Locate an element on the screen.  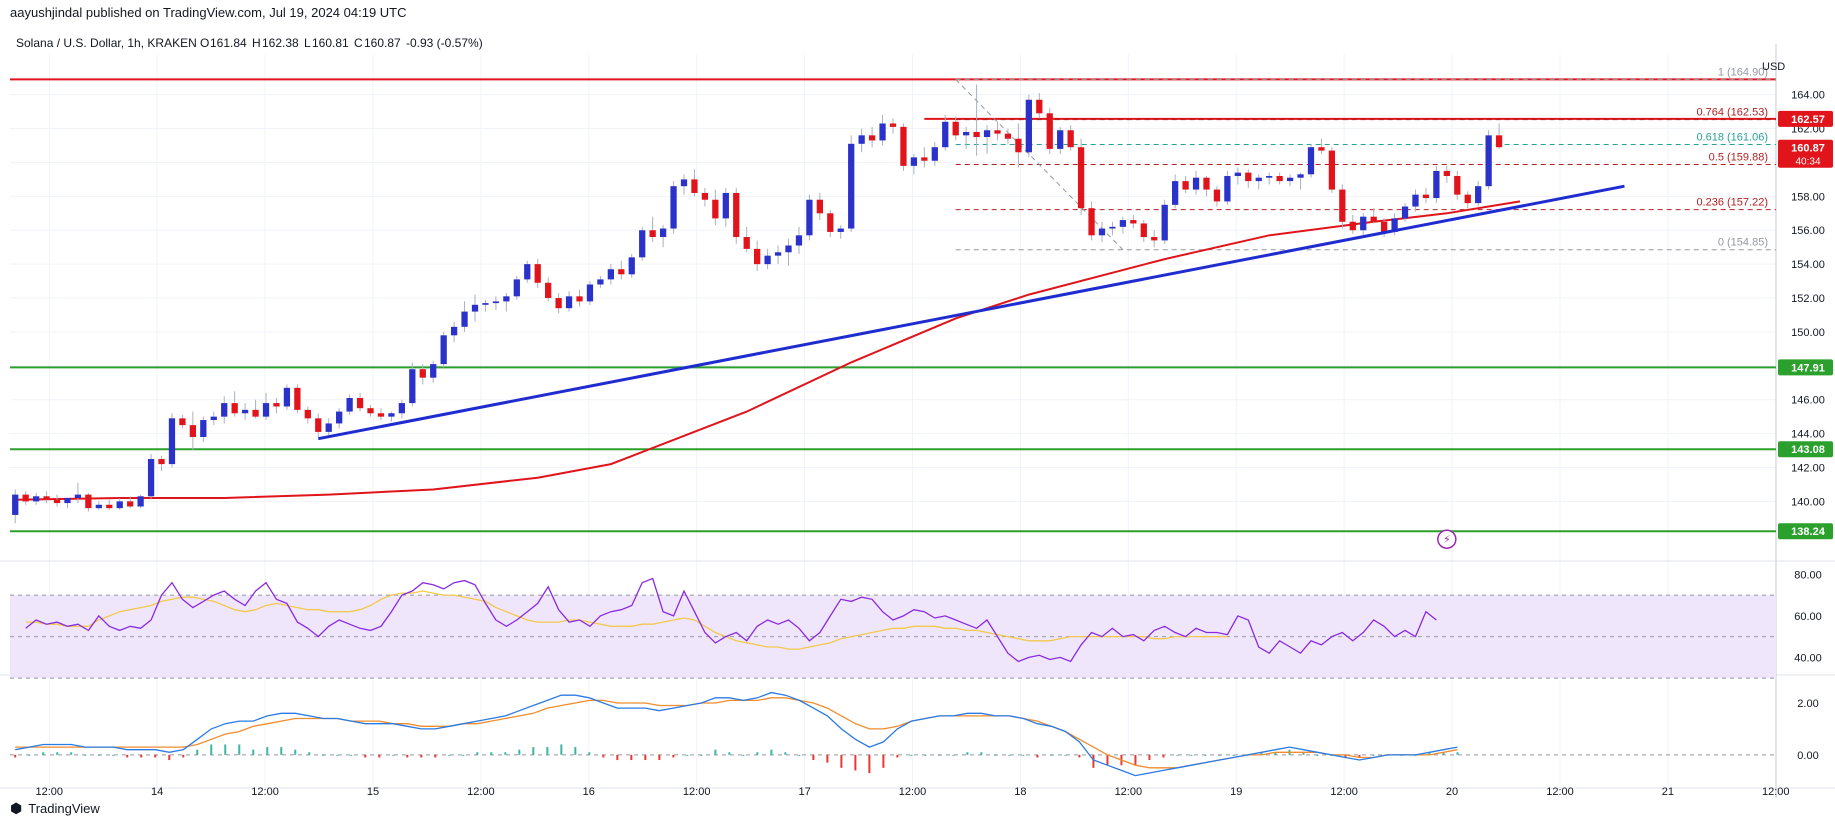
fib-level-label: 0.236 (157.22) is located at coordinates (1732, 203).